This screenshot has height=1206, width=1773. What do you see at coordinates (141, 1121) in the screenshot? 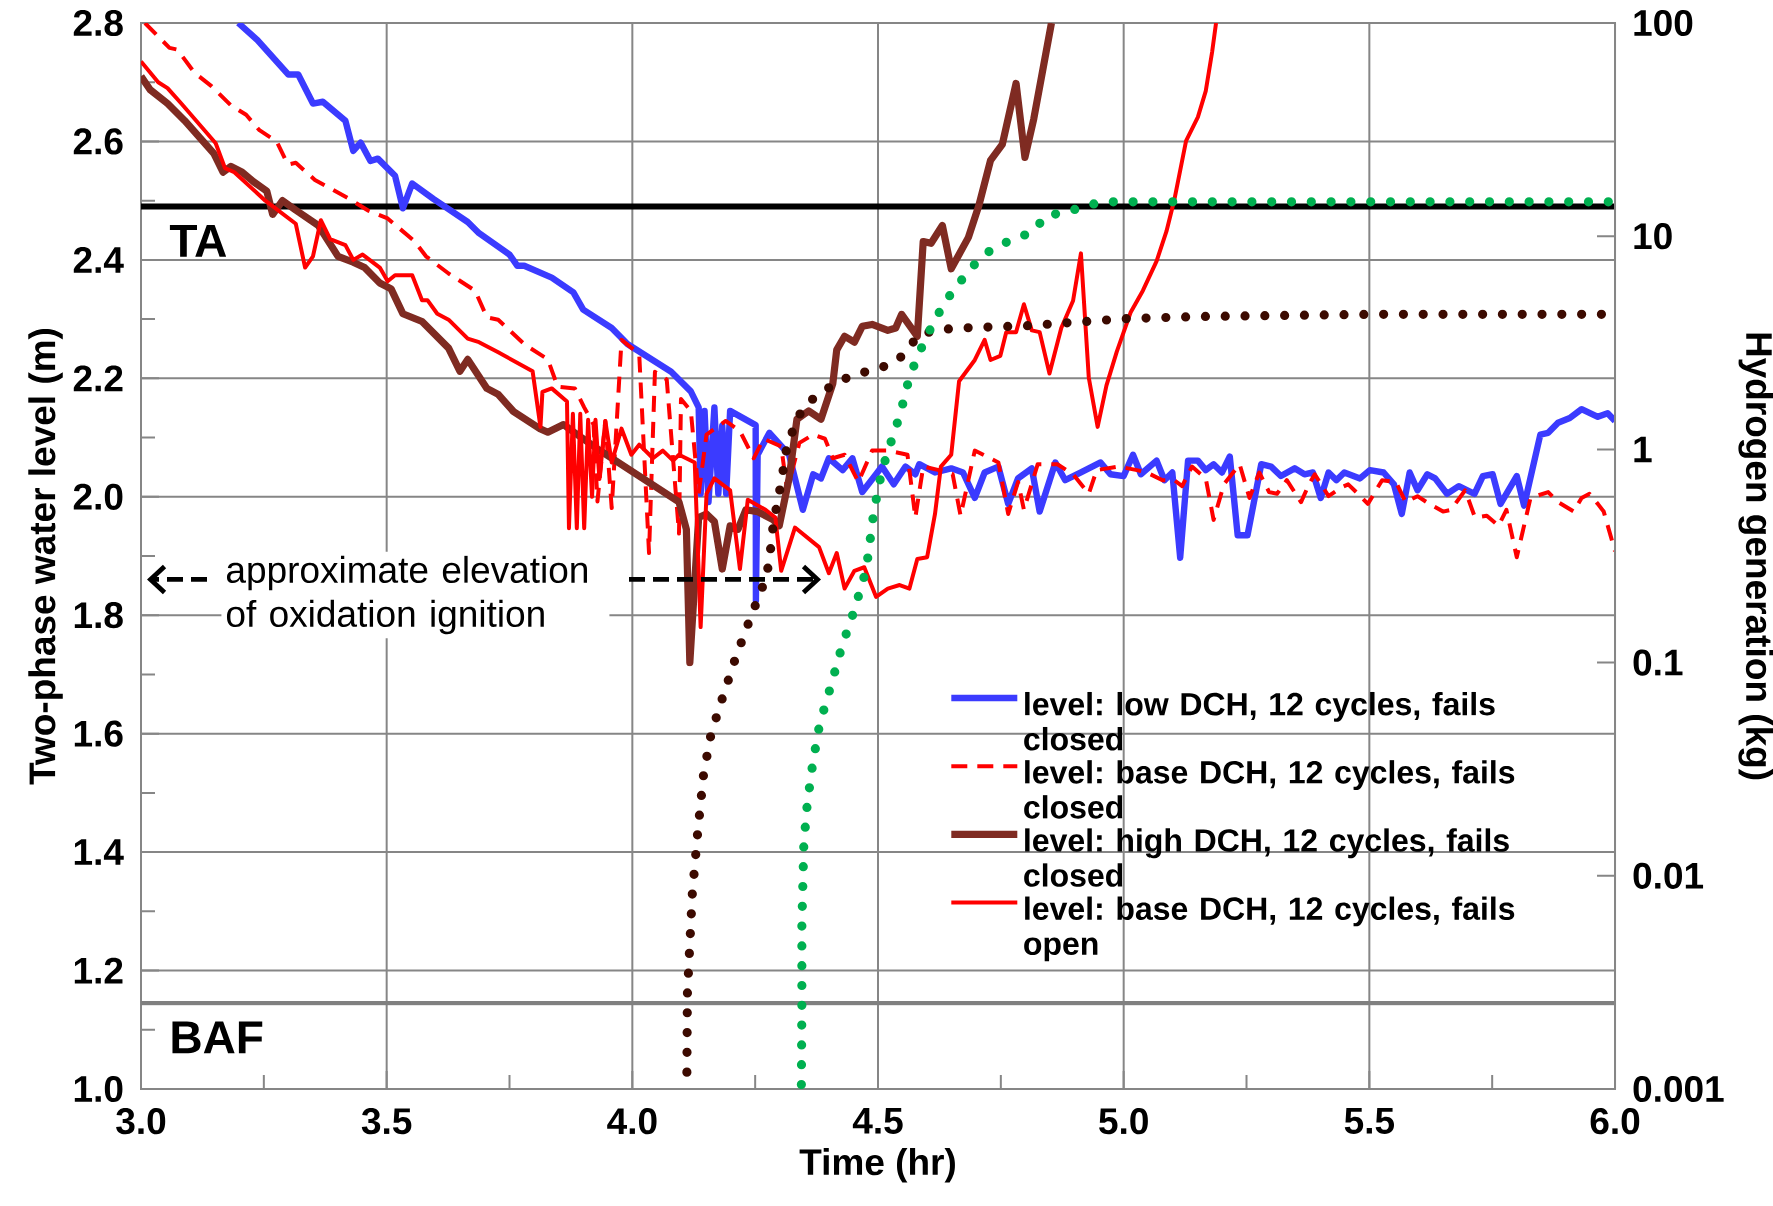
I see `x-tick-label: 3.0` at bounding box center [141, 1121].